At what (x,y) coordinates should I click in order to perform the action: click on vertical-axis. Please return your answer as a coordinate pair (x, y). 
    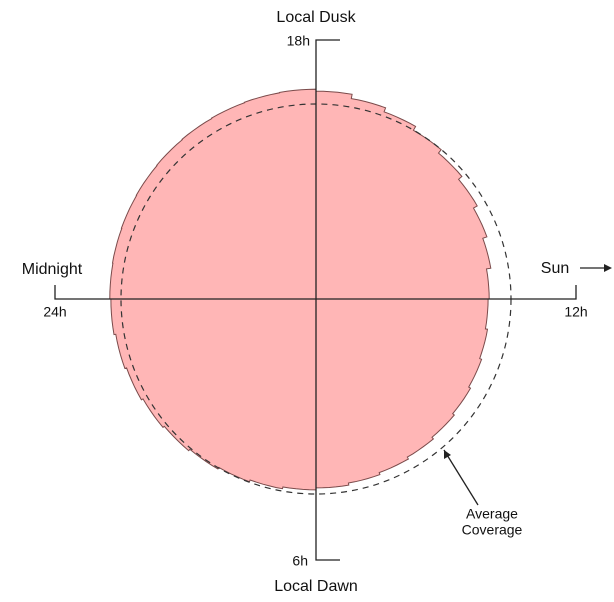
    Looking at the image, I should click on (327, 300).